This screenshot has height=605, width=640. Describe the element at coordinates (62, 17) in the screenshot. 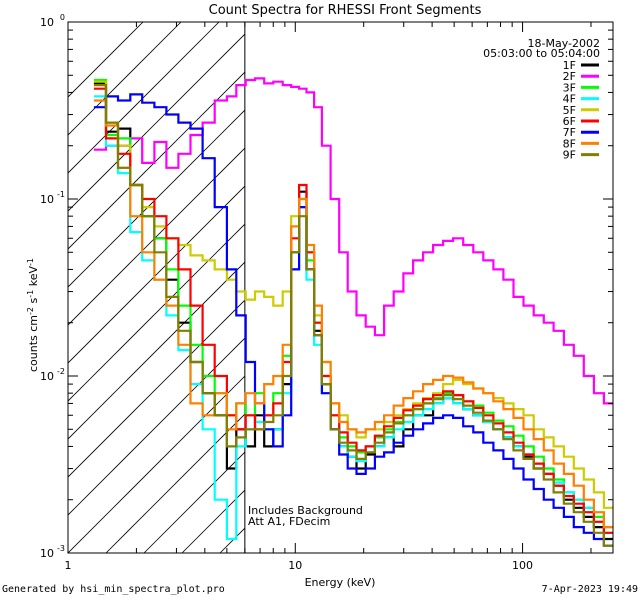

I see `y-tick-exponent: 0` at that location.